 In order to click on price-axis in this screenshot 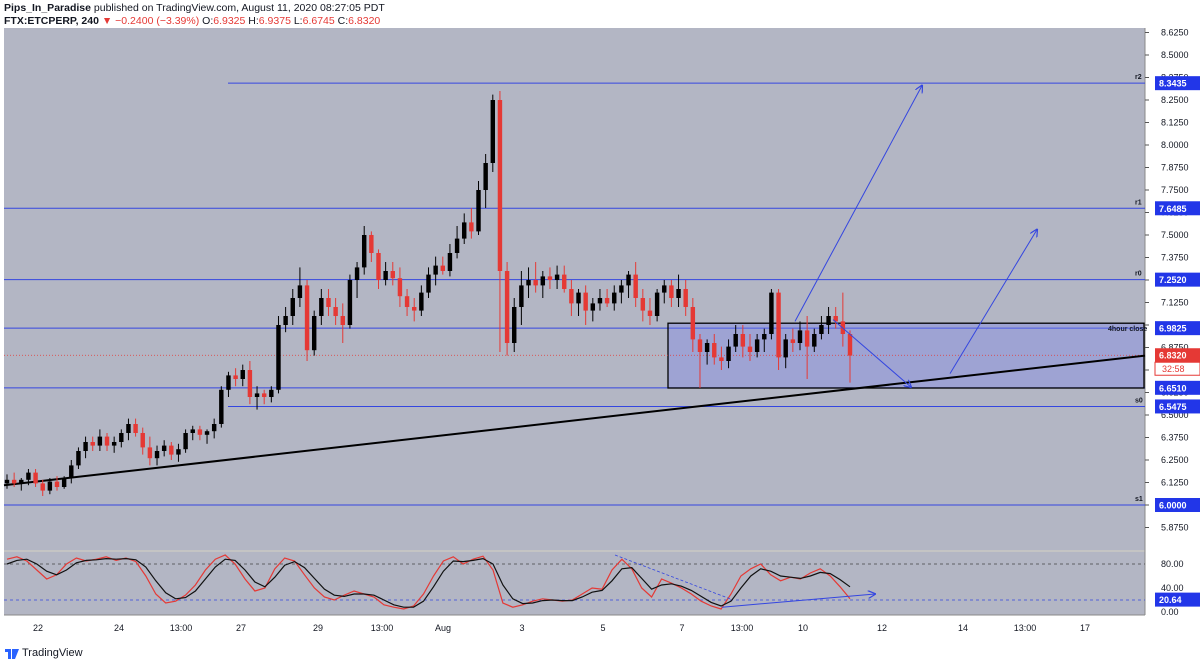, I will do `click(1172, 335)`.